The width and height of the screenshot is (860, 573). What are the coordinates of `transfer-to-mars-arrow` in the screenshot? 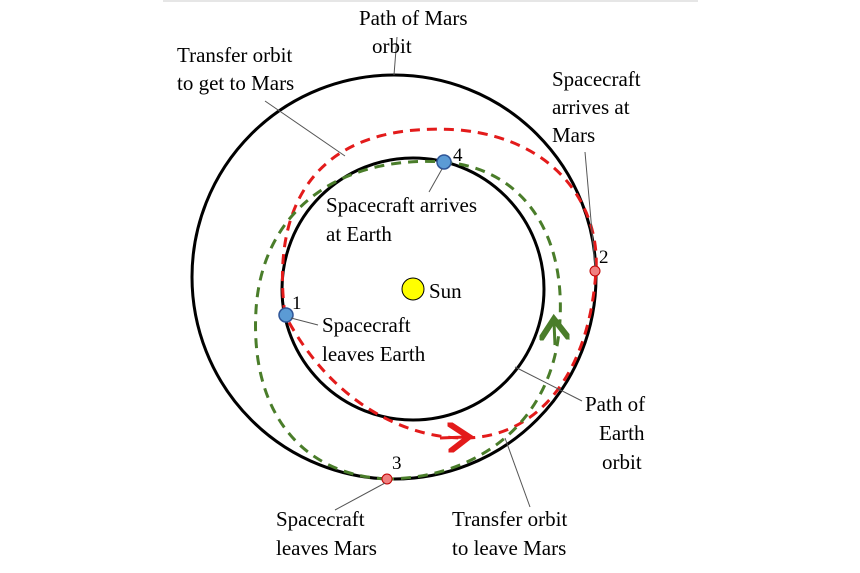 It's located at (452, 437).